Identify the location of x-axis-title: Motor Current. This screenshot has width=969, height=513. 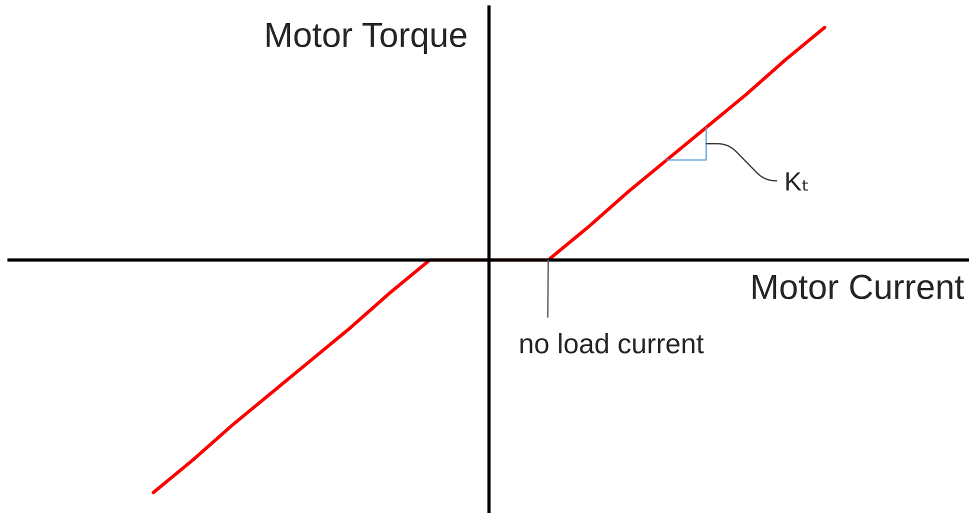
(858, 287).